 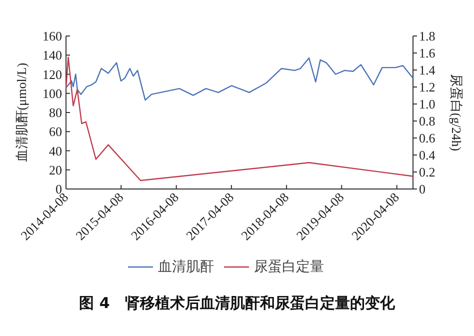 What do you see at coordinates (427, 36) in the screenshot?
I see `y2-tick-label: 1.8` at bounding box center [427, 36].